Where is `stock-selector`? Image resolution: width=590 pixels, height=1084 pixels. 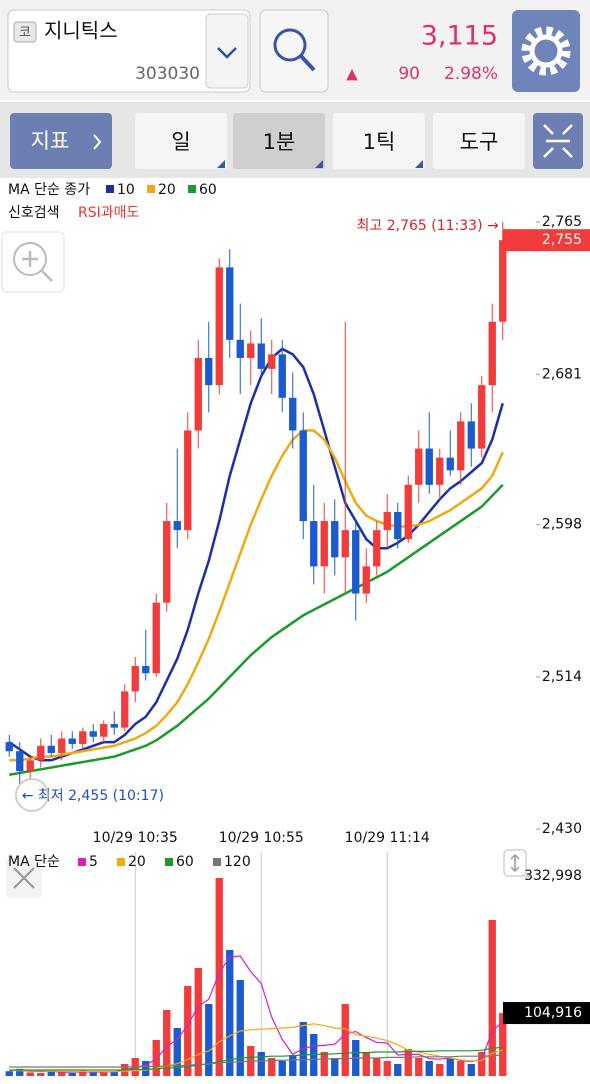
stock-selector is located at coordinates (129, 51).